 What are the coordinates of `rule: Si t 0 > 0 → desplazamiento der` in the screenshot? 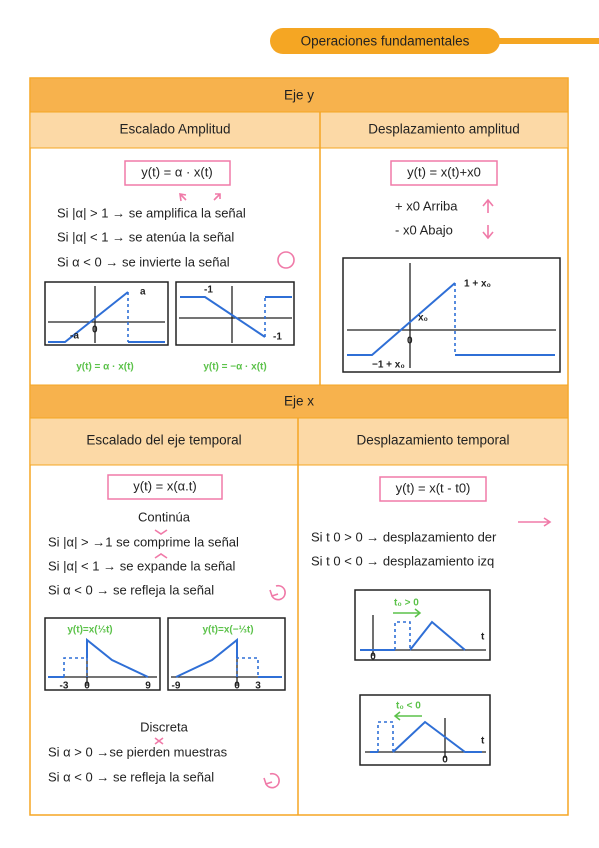 It's located at (404, 536).